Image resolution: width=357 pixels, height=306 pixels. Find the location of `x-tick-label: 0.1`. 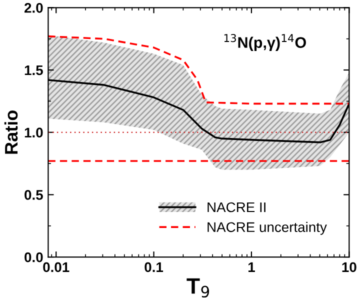

x-tick-label: 0.1 is located at coordinates (154, 267).